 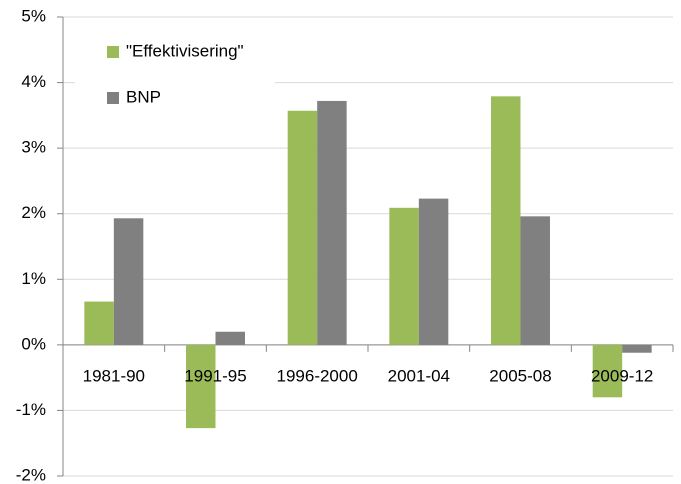 What do you see at coordinates (622, 375) in the screenshot?
I see `x-tick-label: 2009-12` at bounding box center [622, 375].